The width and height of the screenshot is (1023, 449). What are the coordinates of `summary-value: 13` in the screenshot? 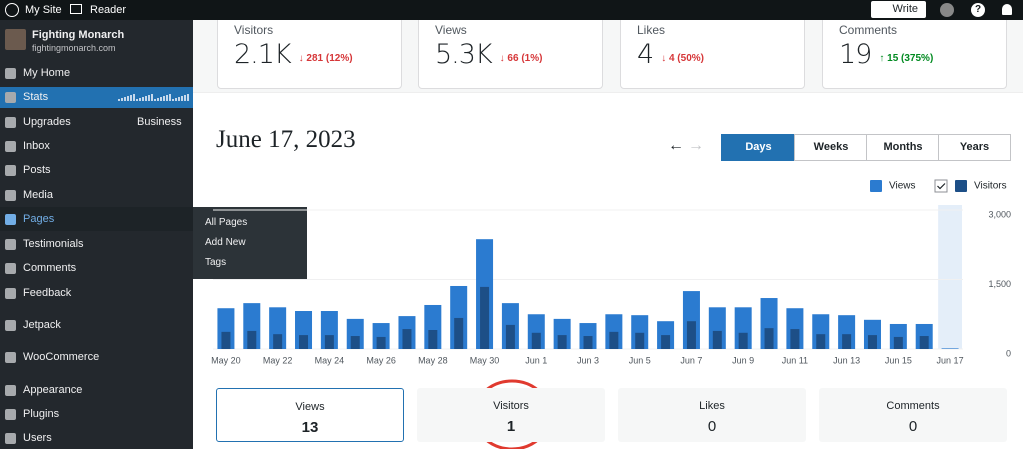 It's located at (310, 427).